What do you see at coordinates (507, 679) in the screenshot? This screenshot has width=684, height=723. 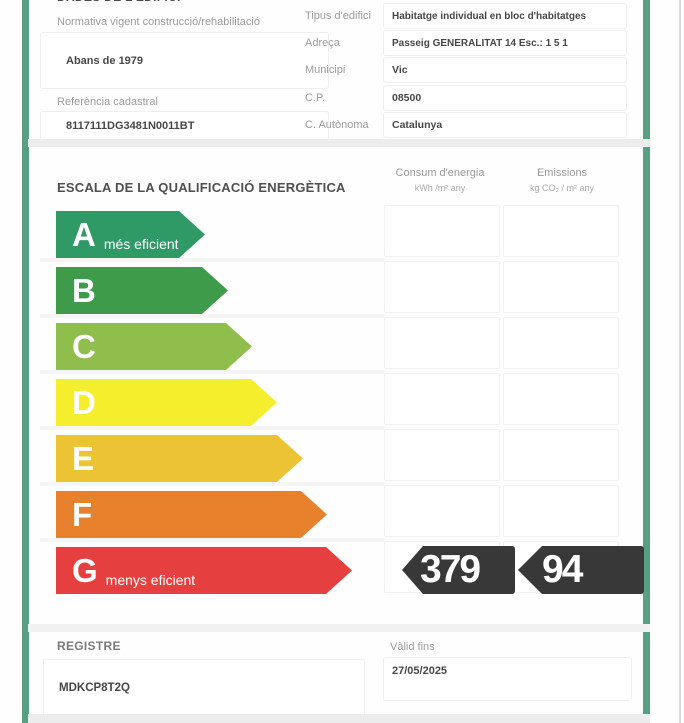 I see `valid-fins-value-box: 27/05/2025` at bounding box center [507, 679].